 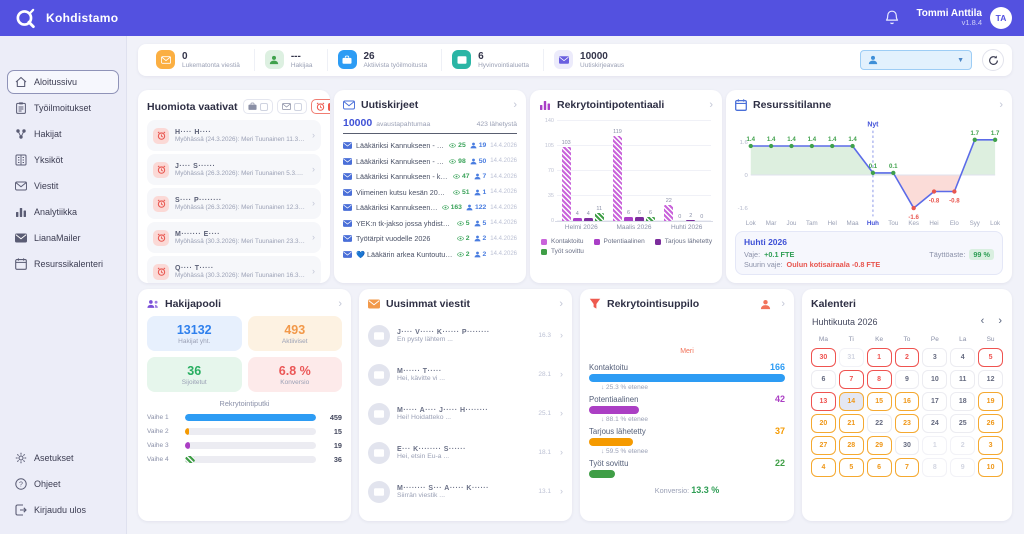 What do you see at coordinates (823, 401) in the screenshot?
I see `calendar-day: 13` at bounding box center [823, 401].